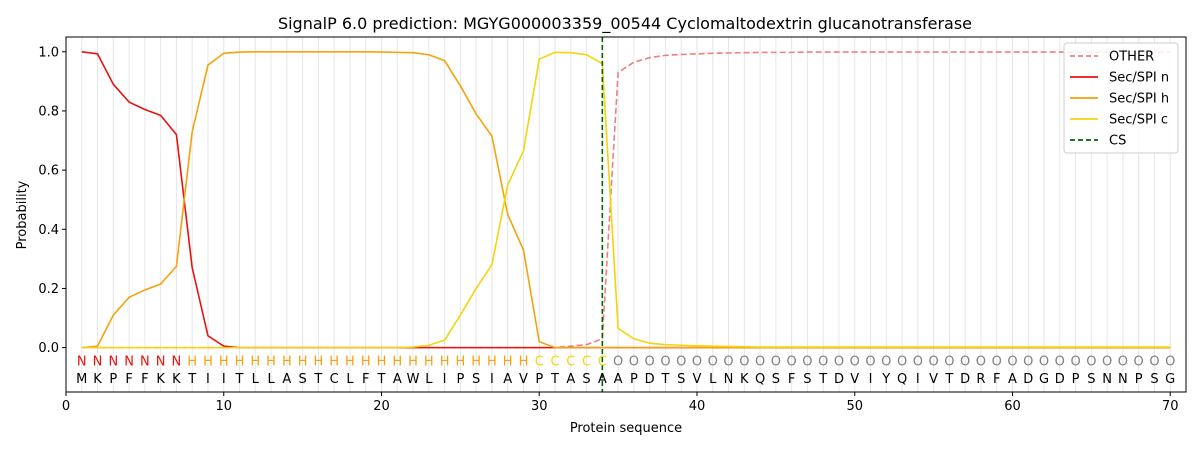 This screenshot has height=450, width=1200. I want to click on residue-label: W, so click(413, 379).